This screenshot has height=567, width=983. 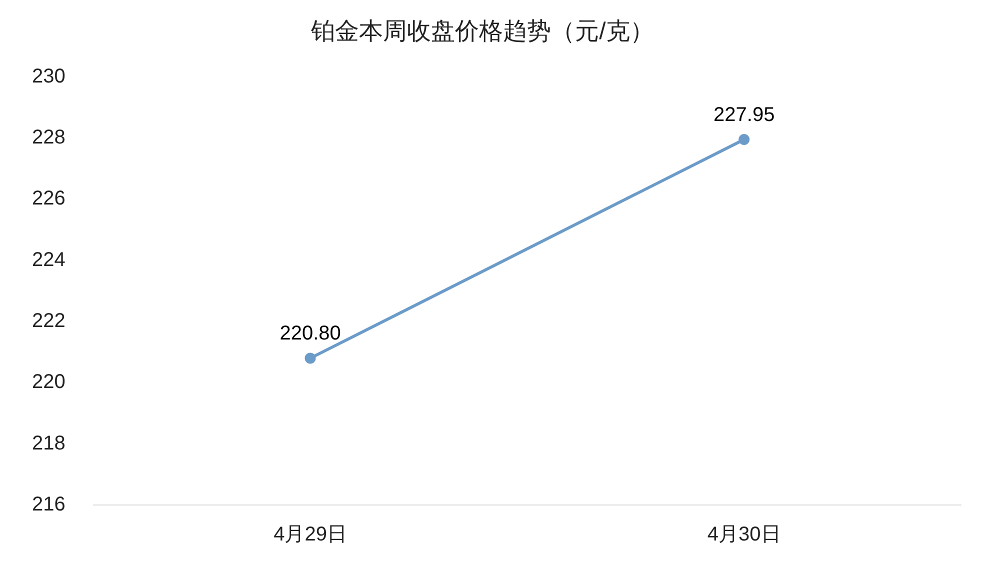 What do you see at coordinates (310, 333) in the screenshot?
I see `data-label: 220.80` at bounding box center [310, 333].